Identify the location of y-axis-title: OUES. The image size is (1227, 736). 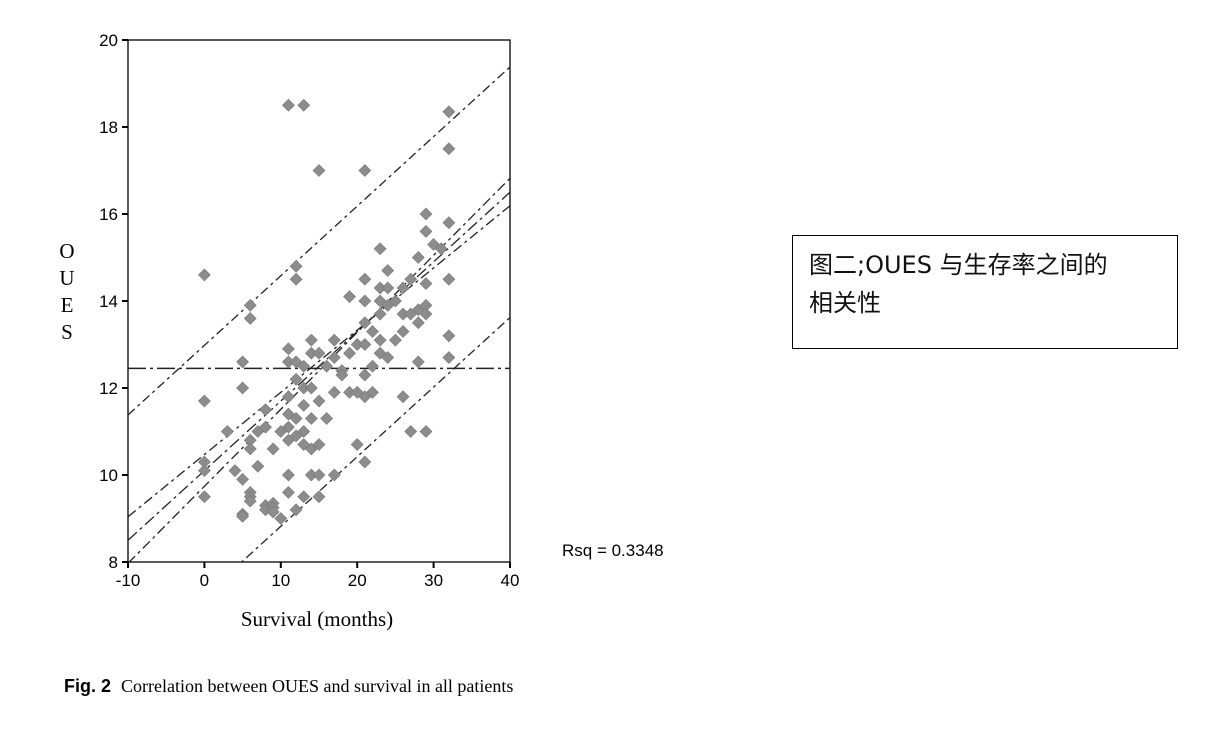
(66, 291).